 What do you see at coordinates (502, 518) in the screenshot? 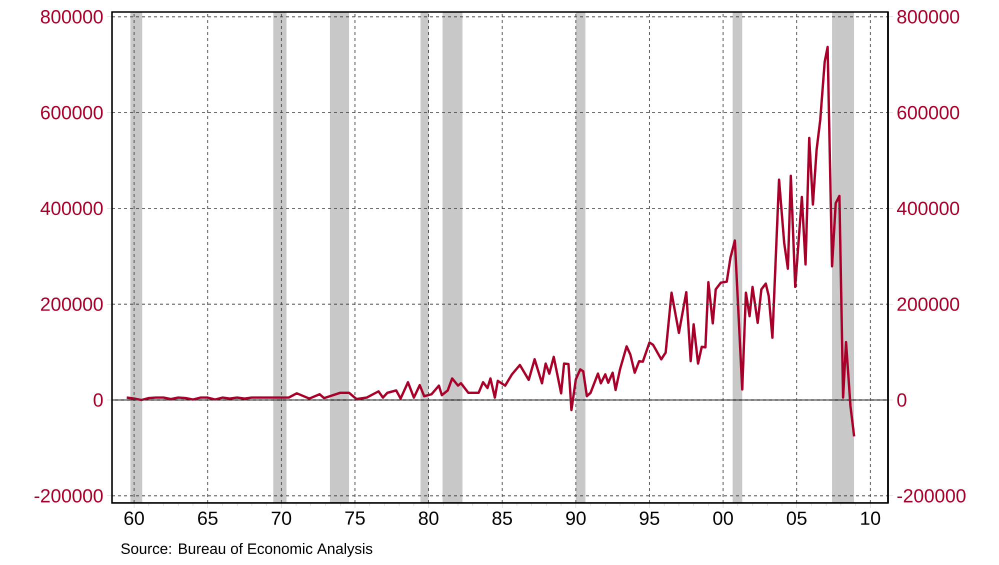
I see `x-tick-label: 85` at bounding box center [502, 518].